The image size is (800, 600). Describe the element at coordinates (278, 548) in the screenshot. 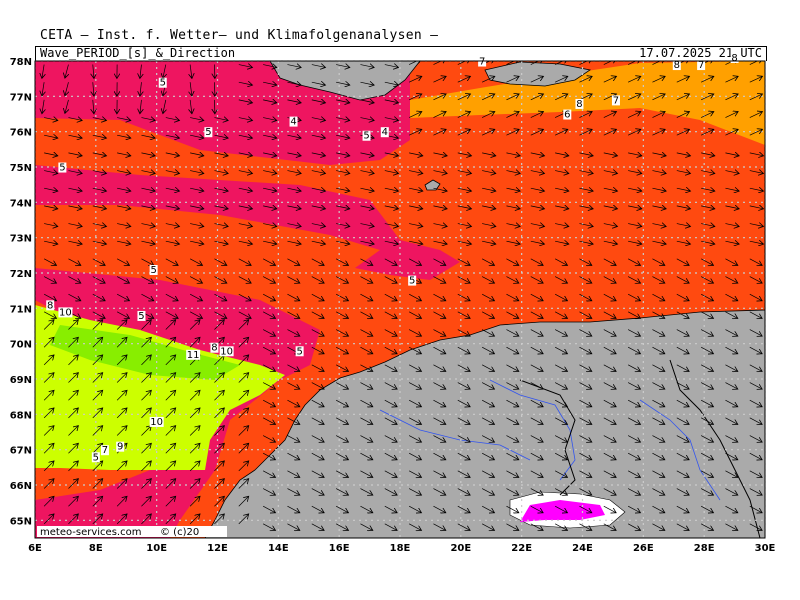

I see `lon-label: 14E` at that location.